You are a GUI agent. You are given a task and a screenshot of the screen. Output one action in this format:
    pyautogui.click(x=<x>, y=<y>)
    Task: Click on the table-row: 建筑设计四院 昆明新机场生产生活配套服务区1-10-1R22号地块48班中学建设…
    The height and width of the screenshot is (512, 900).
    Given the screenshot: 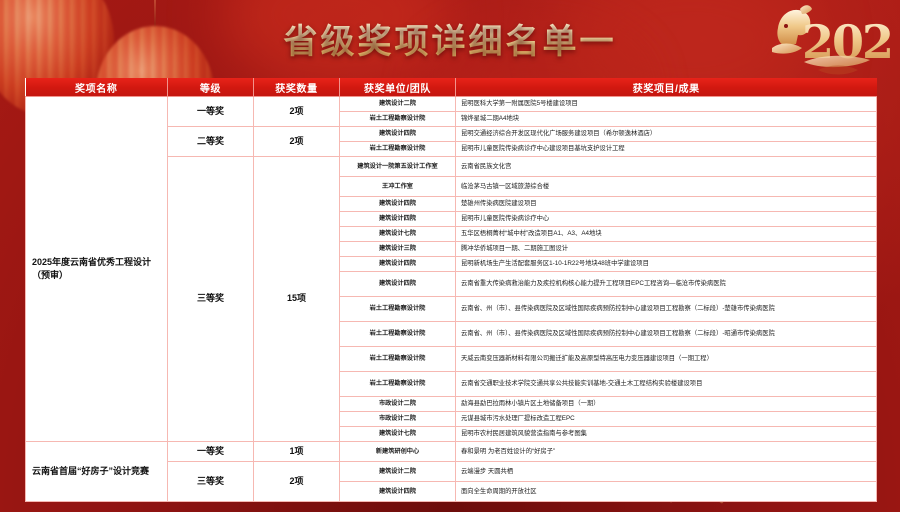 What is the action you would take?
    pyautogui.click(x=451, y=264)
    